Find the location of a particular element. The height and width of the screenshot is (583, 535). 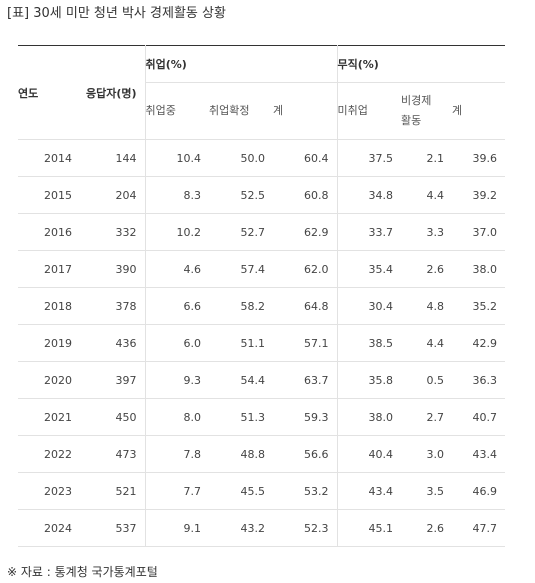

table-row: 2021 450 8.0 51.3 59.3 38.0 2.7 40.7 is located at coordinates (262, 417).